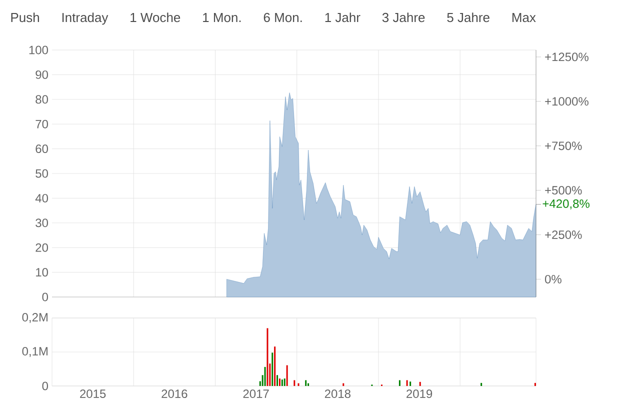 Image resolution: width=632 pixels, height=420 pixels. I want to click on text: Max, so click(524, 17).